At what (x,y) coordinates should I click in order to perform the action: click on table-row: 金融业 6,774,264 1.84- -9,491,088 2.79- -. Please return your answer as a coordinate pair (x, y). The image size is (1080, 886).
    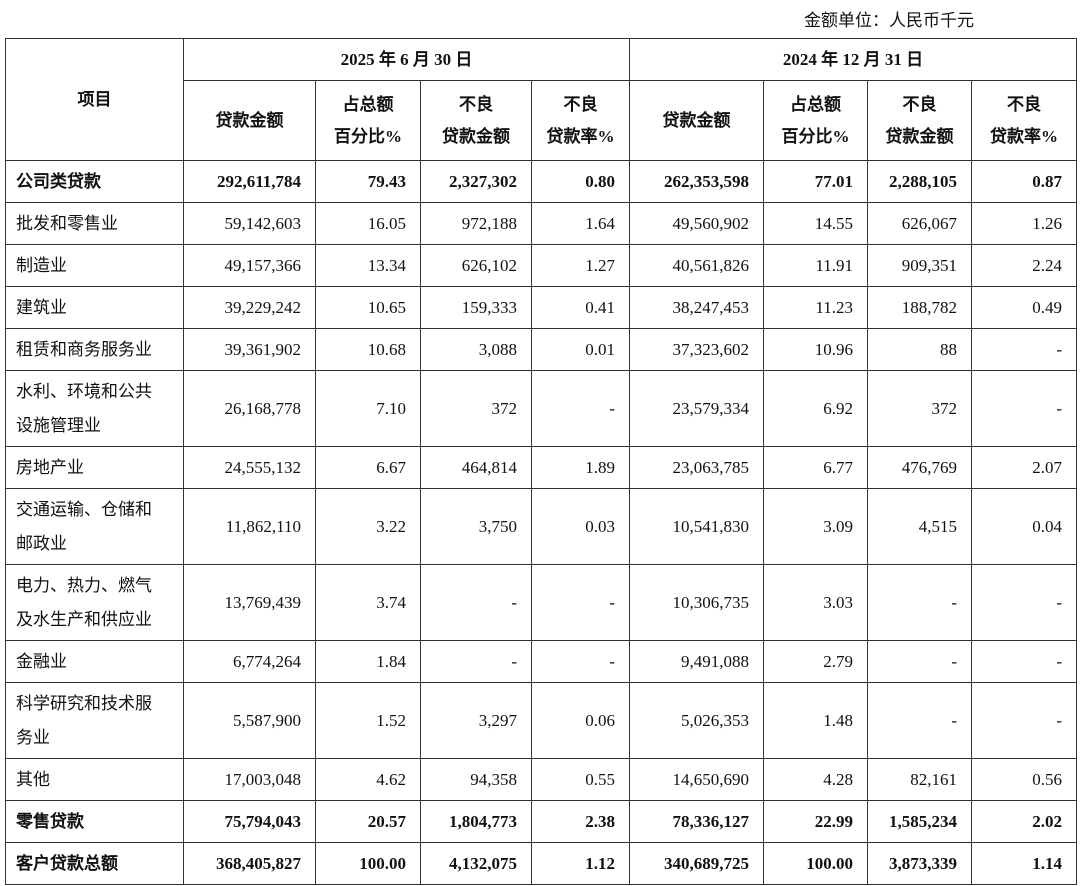
    Looking at the image, I should click on (541, 661).